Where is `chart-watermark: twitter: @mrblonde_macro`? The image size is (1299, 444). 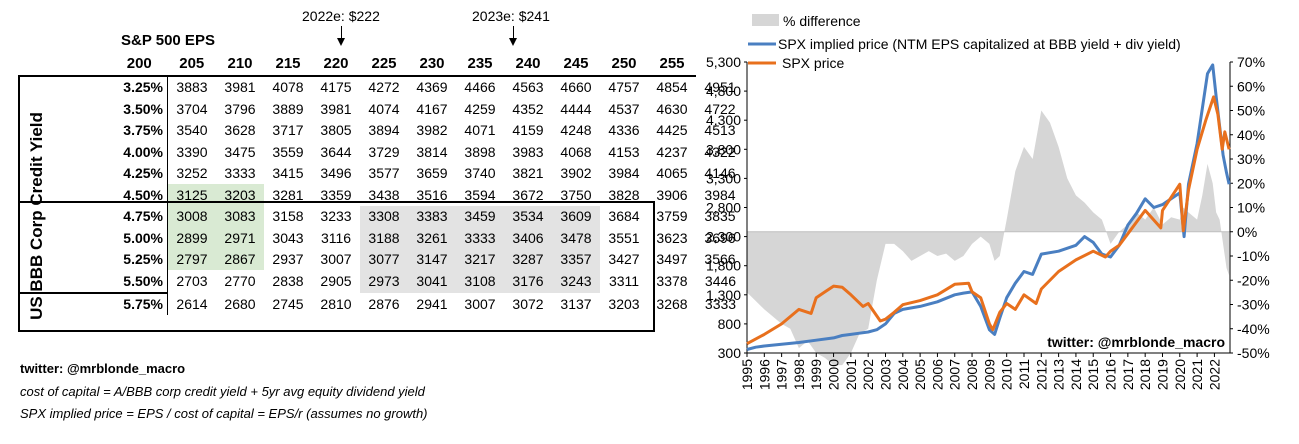 chart-watermark: twitter: @mrblonde_macro is located at coordinates (1136, 342).